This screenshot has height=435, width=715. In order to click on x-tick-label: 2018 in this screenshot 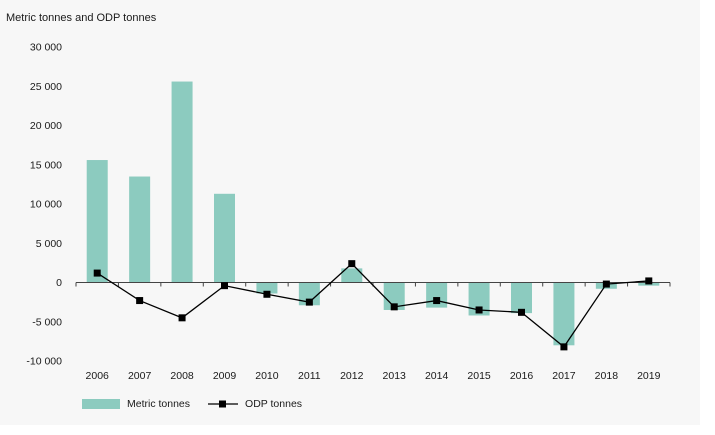, I will do `click(607, 376)`.